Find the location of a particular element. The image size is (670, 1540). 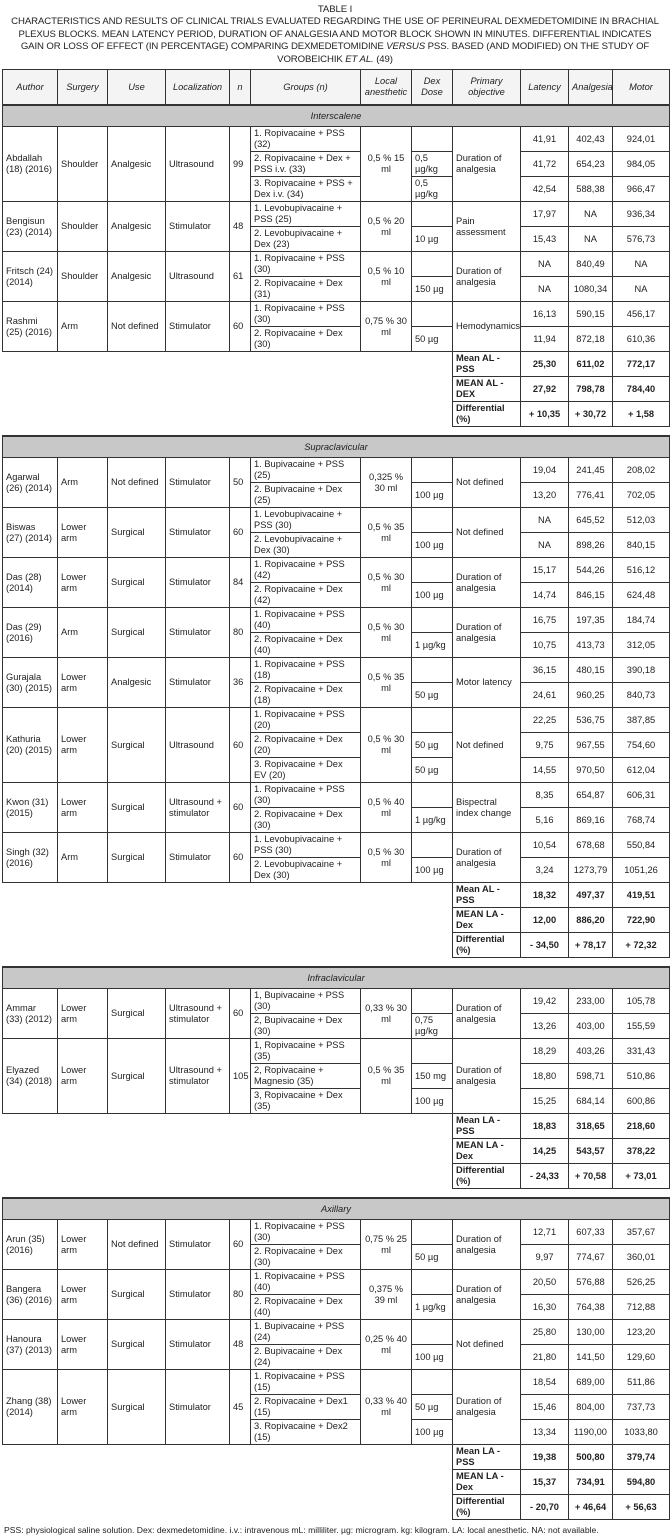

dex-dose-cell: 0,75 µg/kg is located at coordinates (432, 1026).